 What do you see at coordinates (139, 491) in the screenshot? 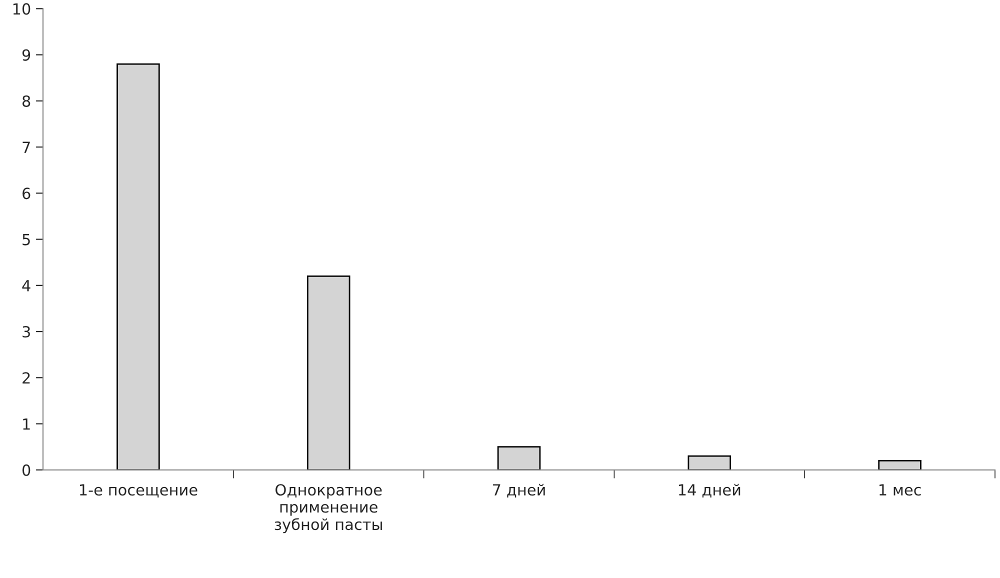
I see `x-tick-label: 1-е посещение` at bounding box center [139, 491].